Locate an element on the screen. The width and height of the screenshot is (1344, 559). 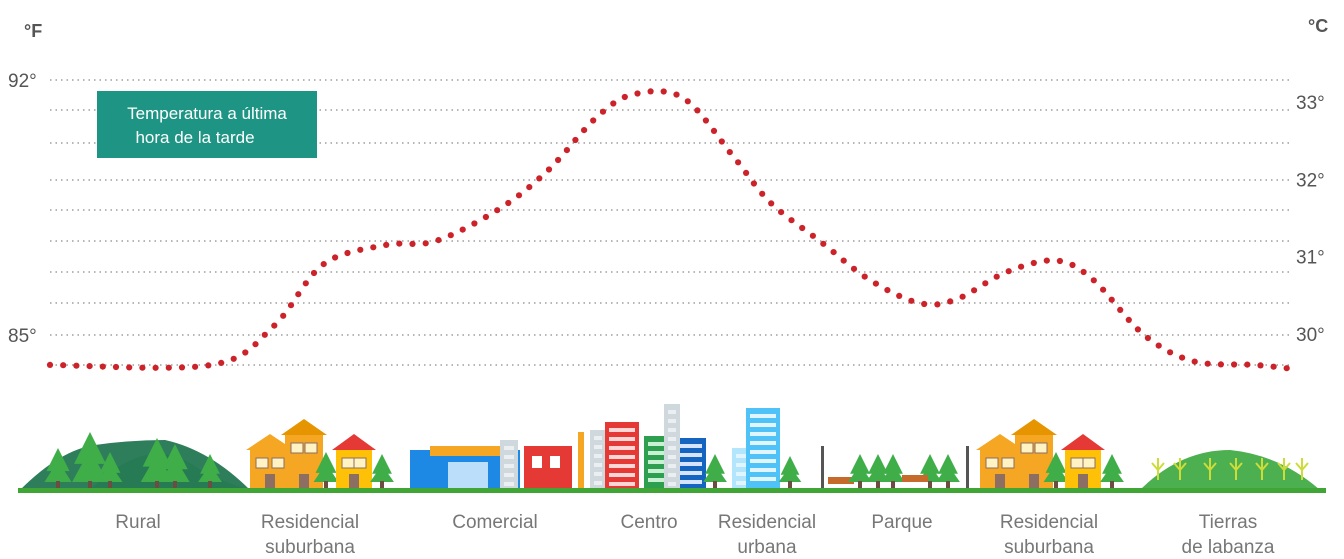
hill-shape is located at coordinates (1230, 470).